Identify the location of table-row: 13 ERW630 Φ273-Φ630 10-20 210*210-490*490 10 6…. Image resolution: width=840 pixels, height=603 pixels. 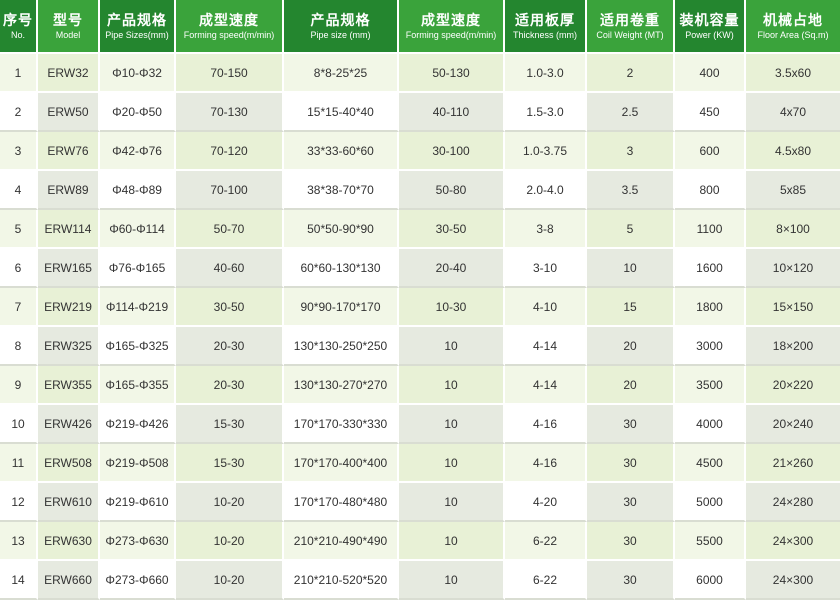
(420, 541).